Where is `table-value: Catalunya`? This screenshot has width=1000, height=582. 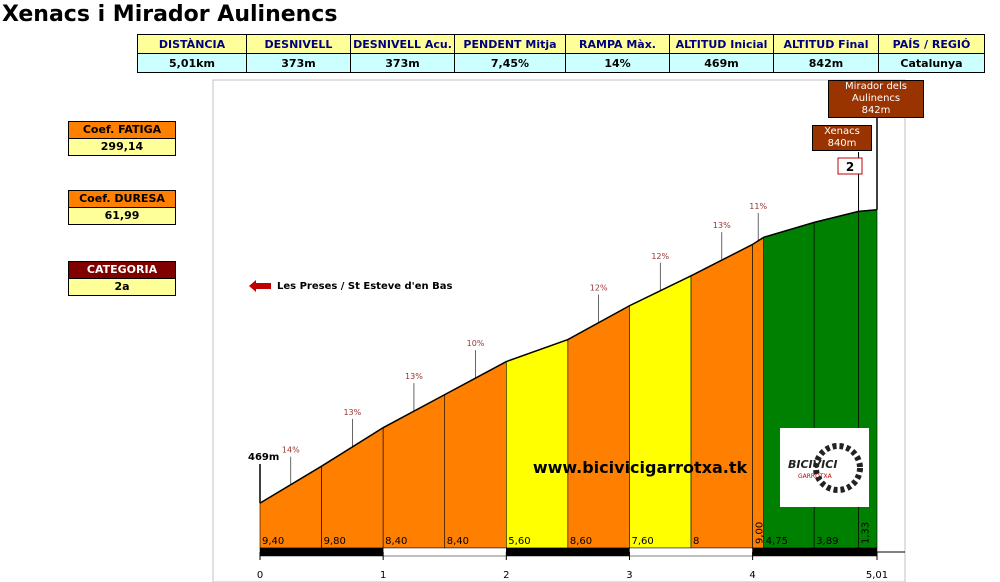
table-value: Catalunya is located at coordinates (931, 63).